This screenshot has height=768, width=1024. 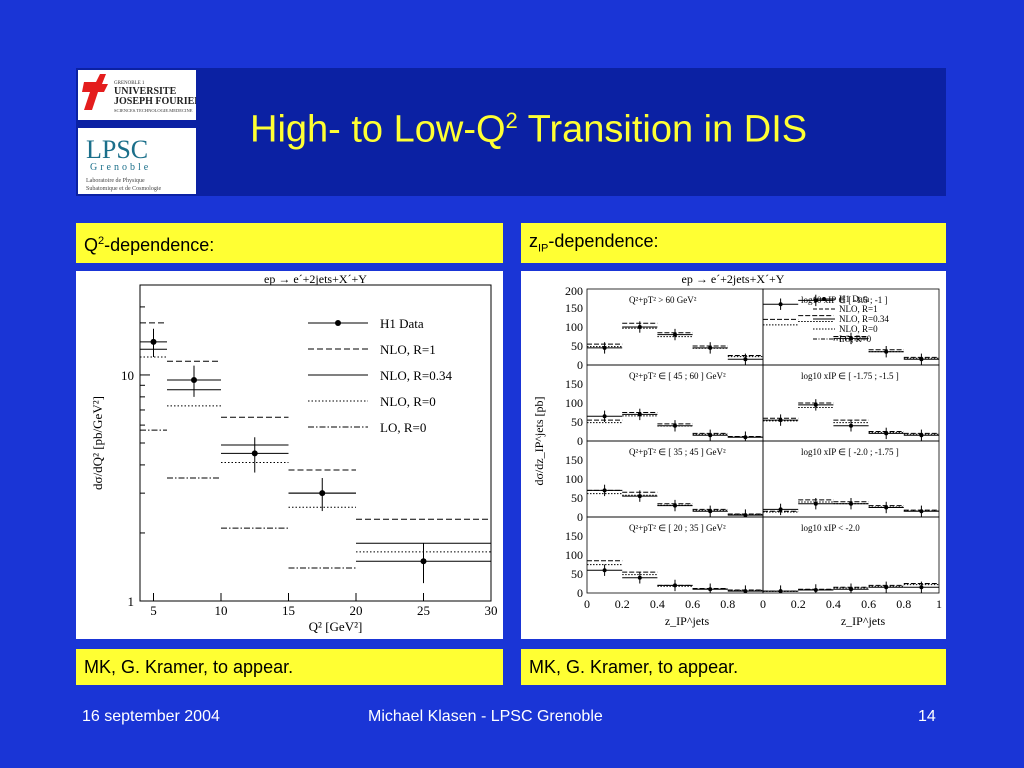 I want to click on x-tick-label: 1, so click(x=939, y=604).